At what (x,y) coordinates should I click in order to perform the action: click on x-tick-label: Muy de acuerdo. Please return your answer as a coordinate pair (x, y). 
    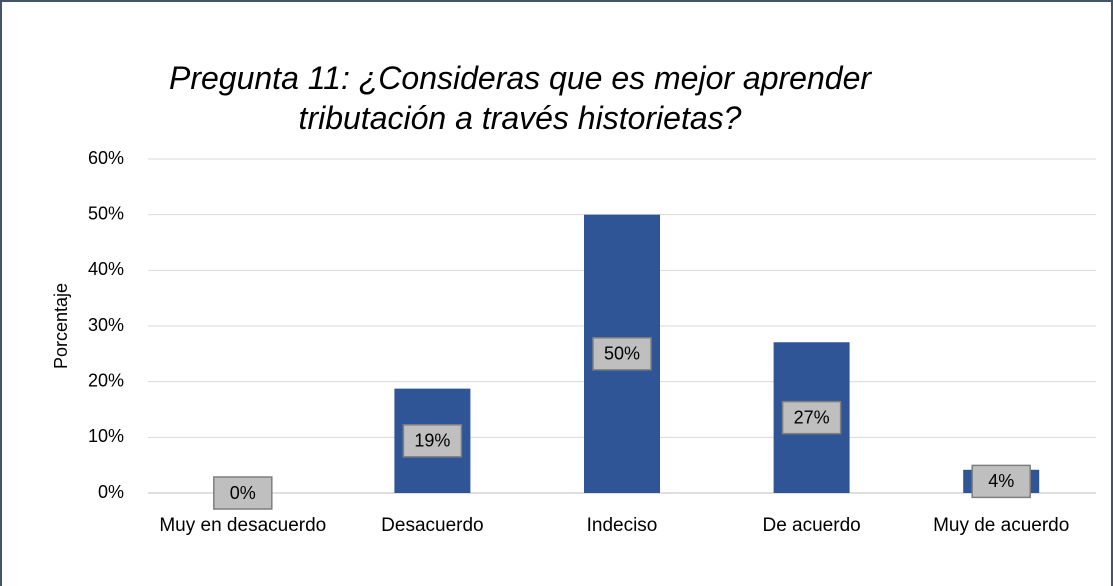
    Looking at the image, I should click on (1001, 525).